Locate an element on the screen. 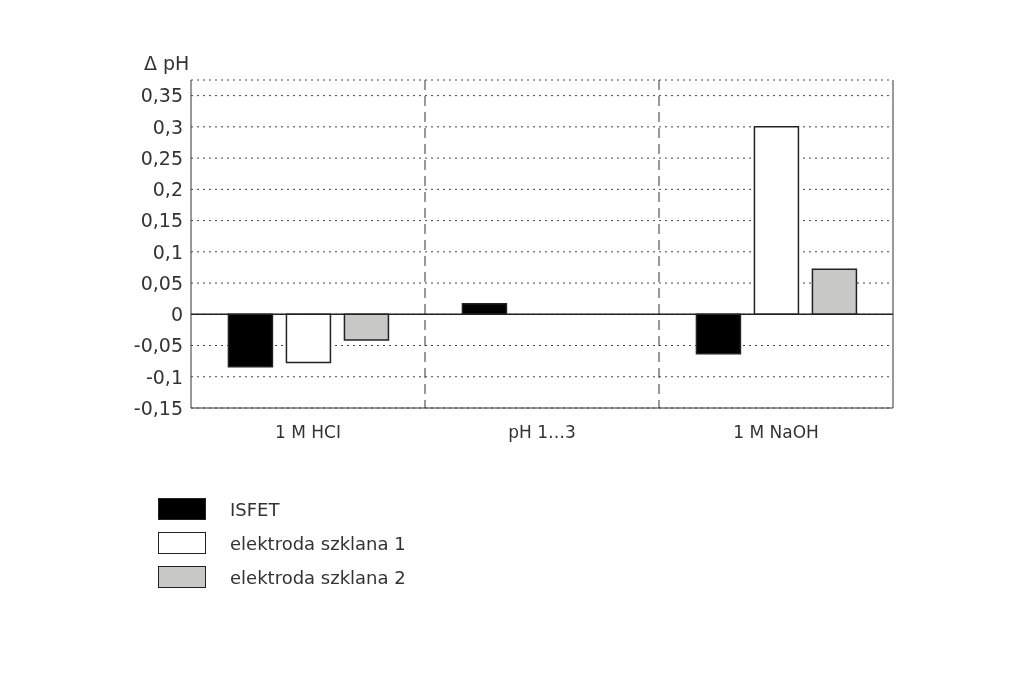  y-tick-label: 0,05 is located at coordinates (161, 282).